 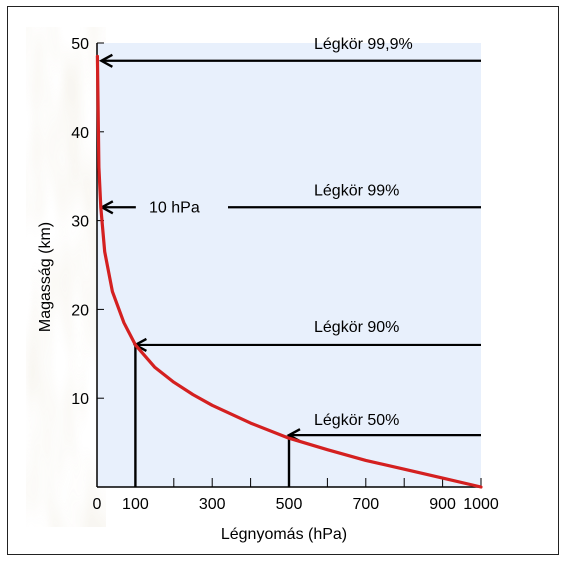 I want to click on y-tick-label: 40, so click(x=80, y=133).